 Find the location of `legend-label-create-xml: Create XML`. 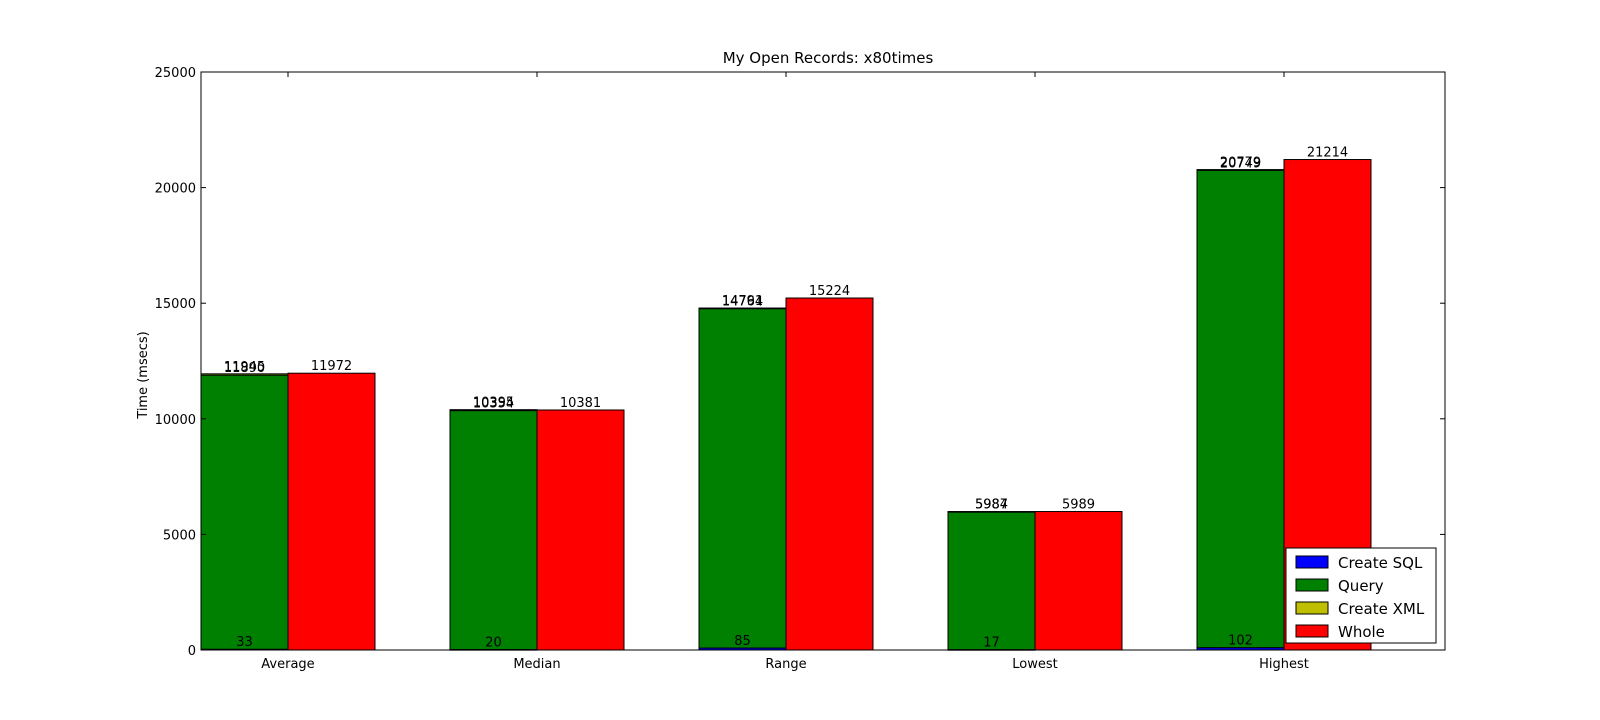

legend-label-create-xml: Create XML is located at coordinates (1381, 609).